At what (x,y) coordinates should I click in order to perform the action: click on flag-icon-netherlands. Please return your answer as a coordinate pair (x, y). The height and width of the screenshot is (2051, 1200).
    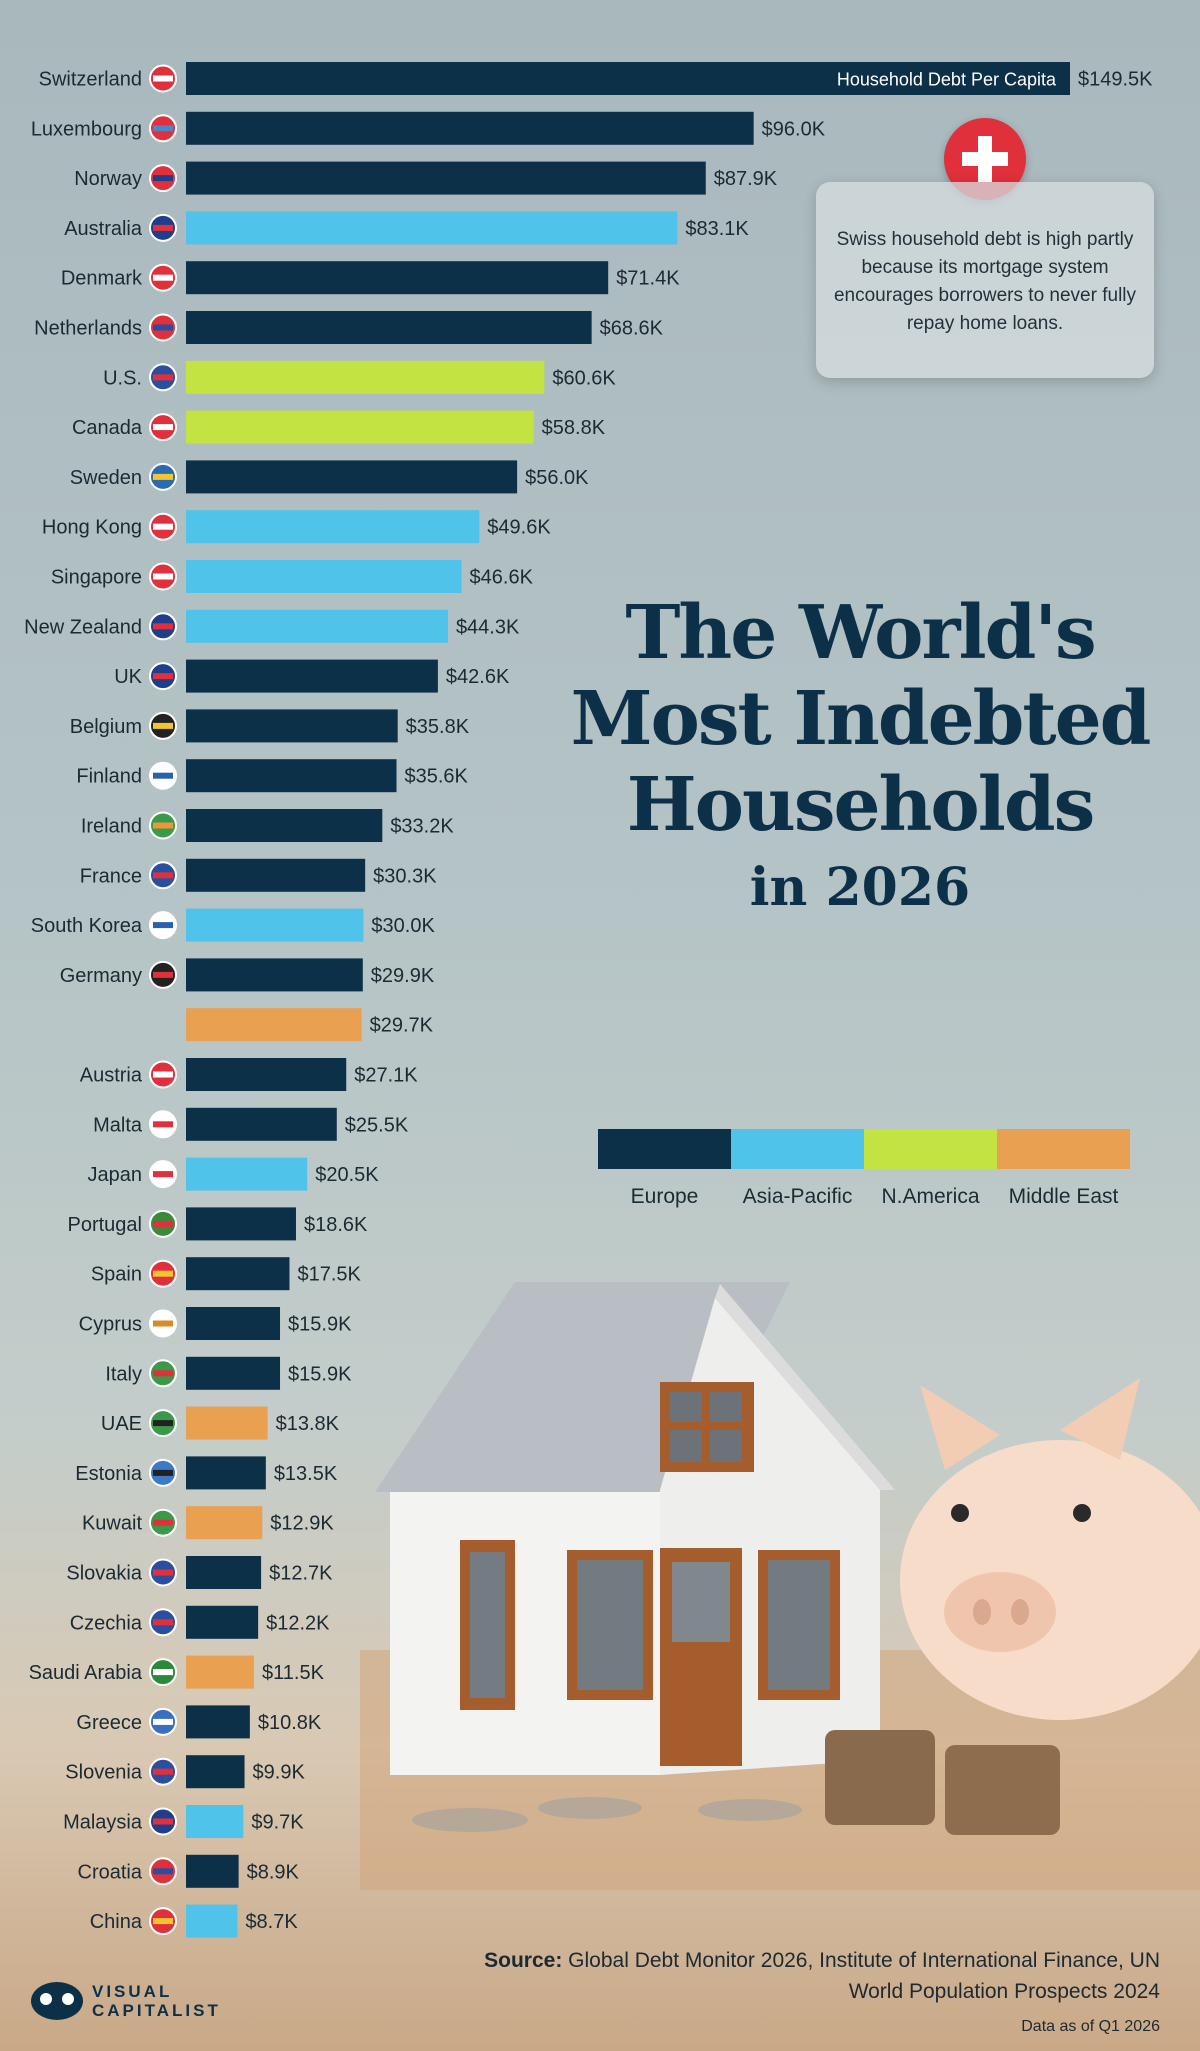
    Looking at the image, I should click on (163, 327).